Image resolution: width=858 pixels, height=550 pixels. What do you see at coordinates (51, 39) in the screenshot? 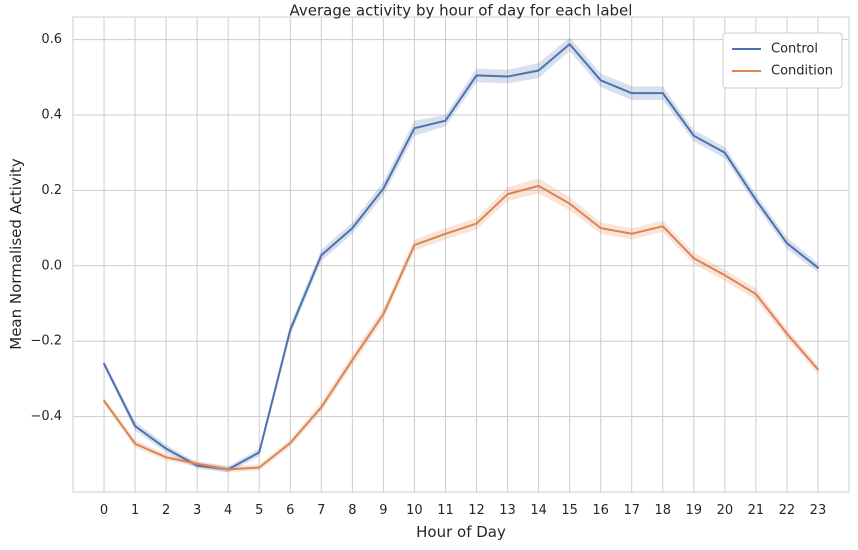
I see `y-tick-label: 0.6` at bounding box center [51, 39].